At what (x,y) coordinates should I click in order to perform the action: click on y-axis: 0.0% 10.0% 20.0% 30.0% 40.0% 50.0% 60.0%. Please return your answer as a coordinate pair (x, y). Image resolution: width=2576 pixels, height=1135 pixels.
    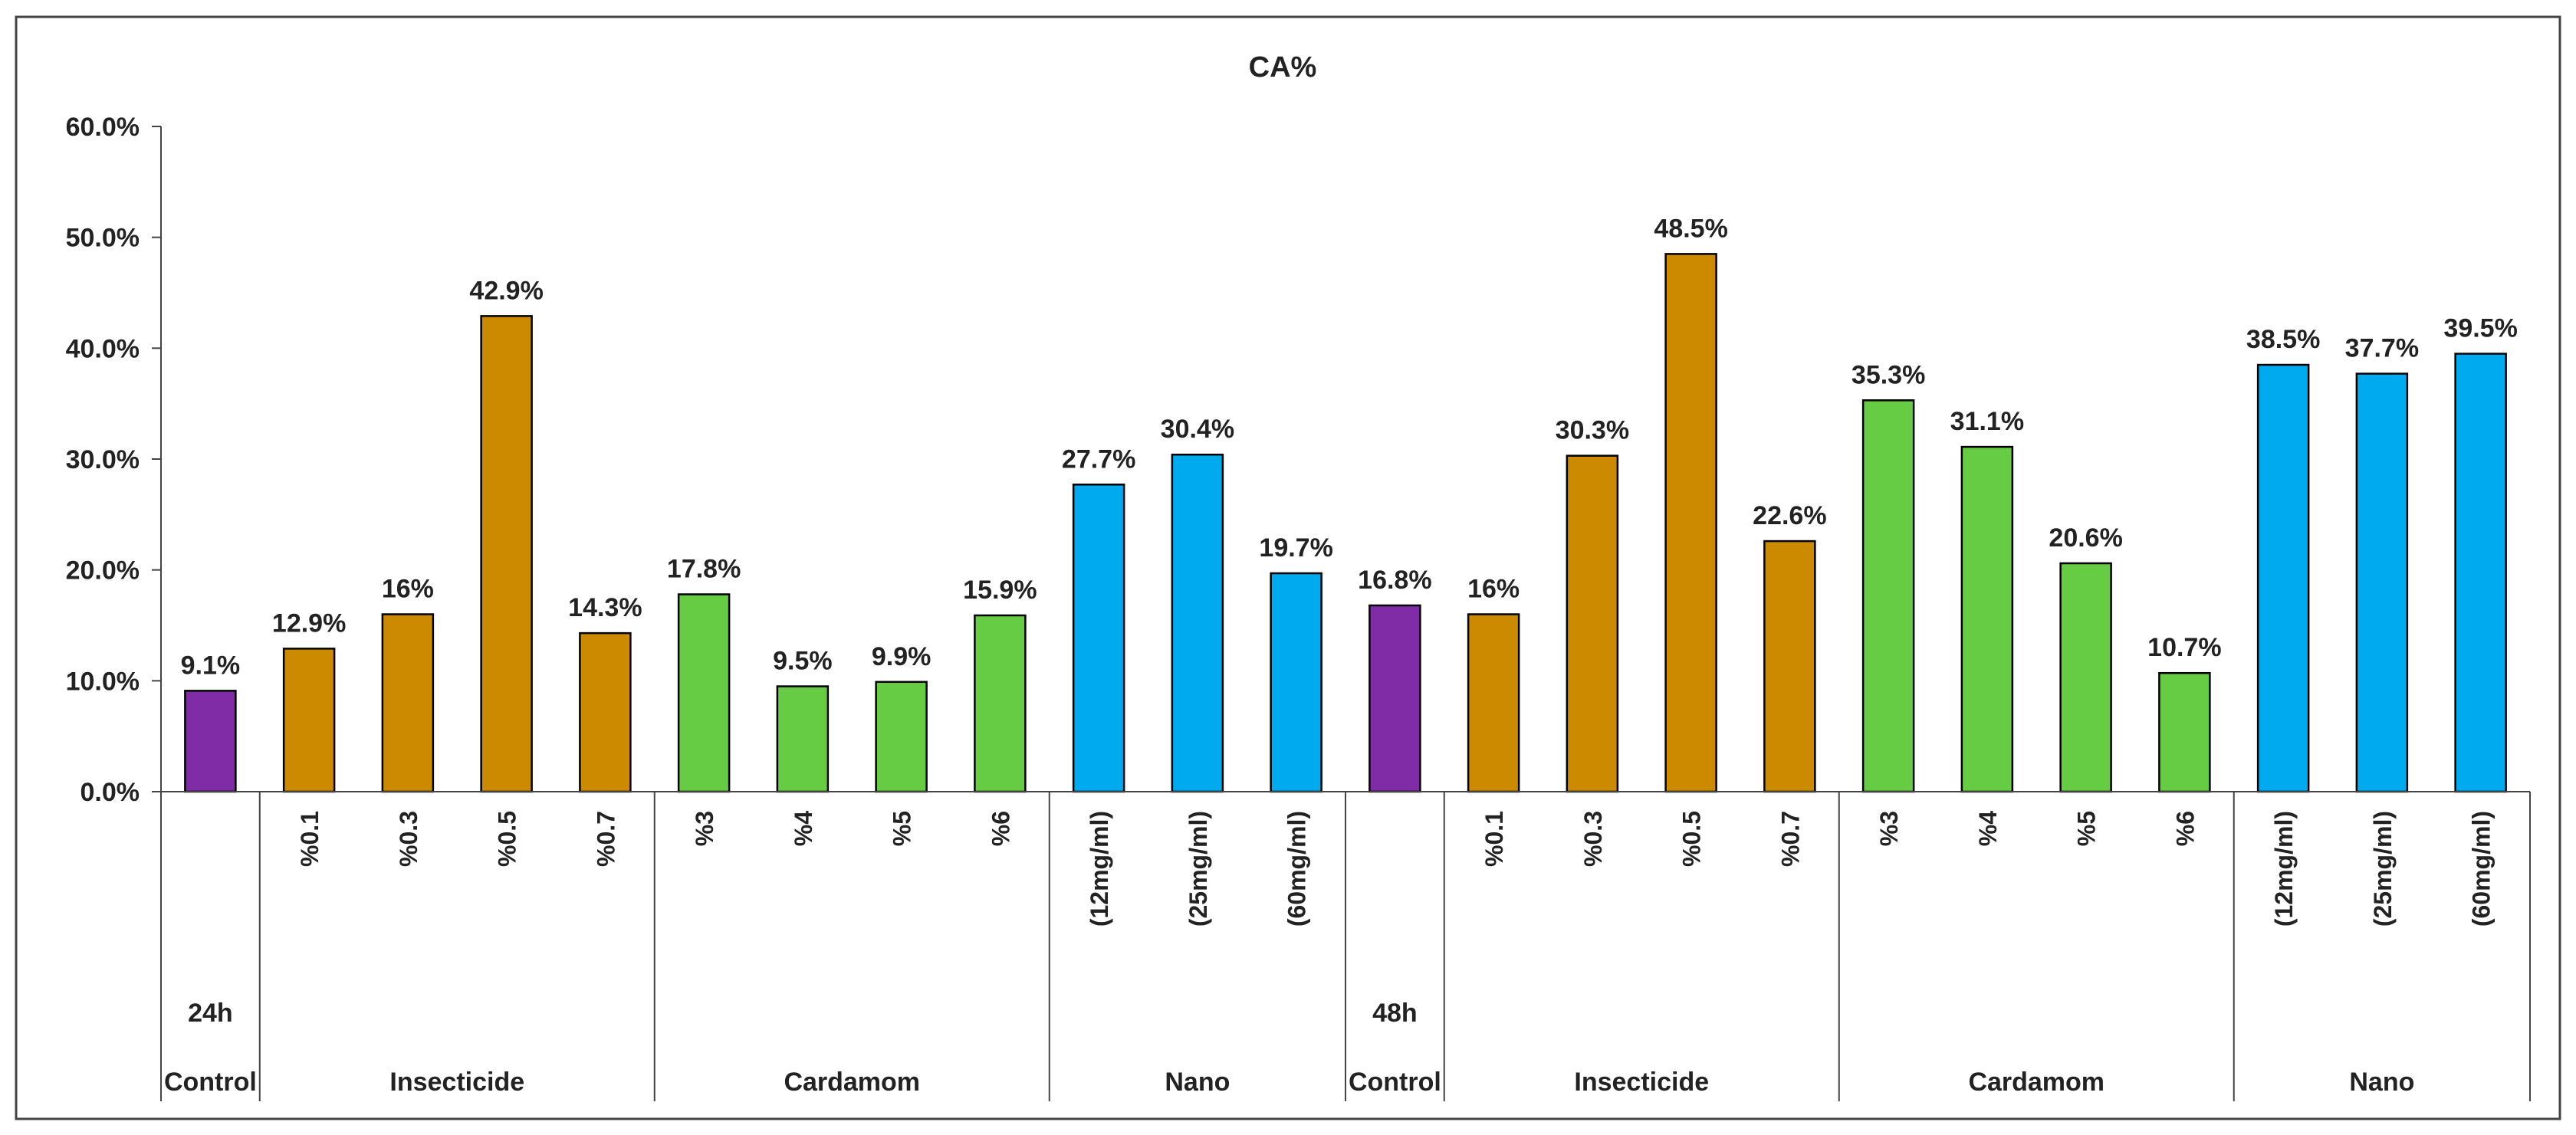
    Looking at the image, I should click on (114, 460).